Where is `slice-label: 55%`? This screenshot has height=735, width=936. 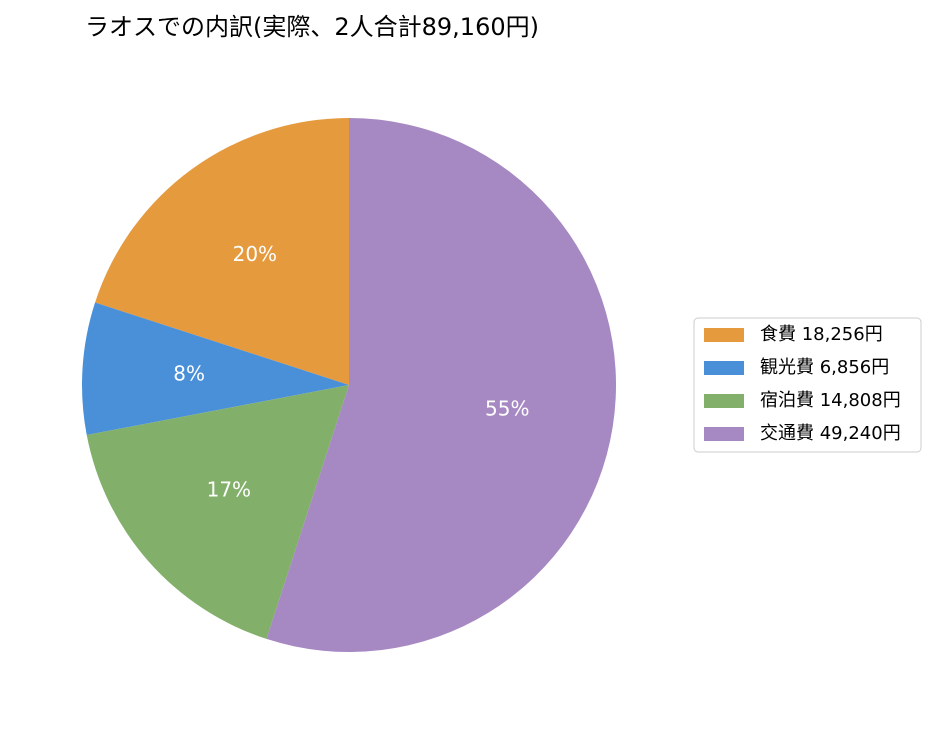
slice-label: 55% is located at coordinates (507, 409).